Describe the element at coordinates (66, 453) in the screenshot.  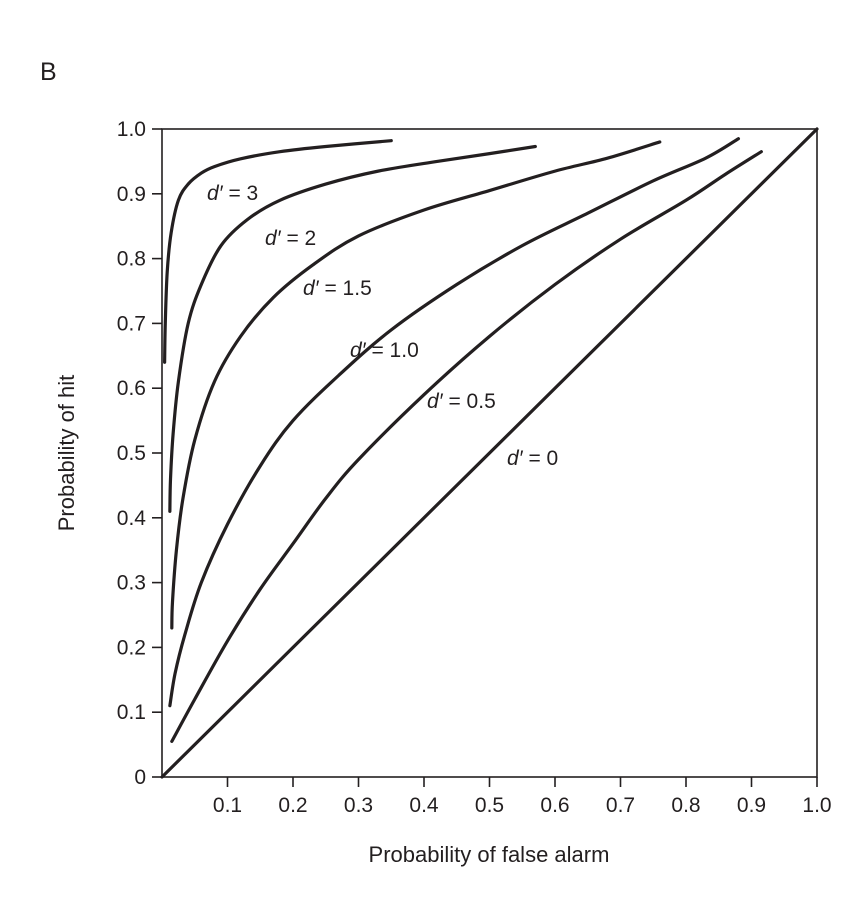
I see `y-axis-title: Probability of hit` at that location.